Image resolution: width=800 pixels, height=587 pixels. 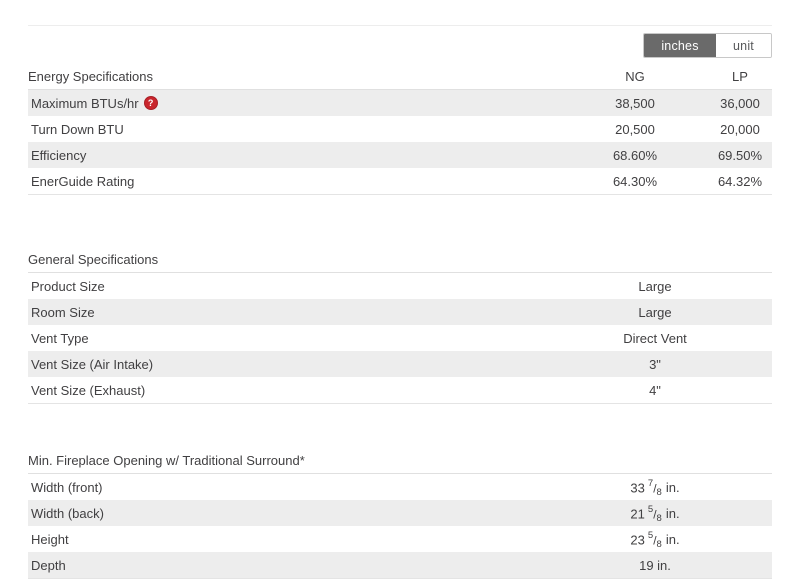 I want to click on row-label: Room Size, so click(x=63, y=312).